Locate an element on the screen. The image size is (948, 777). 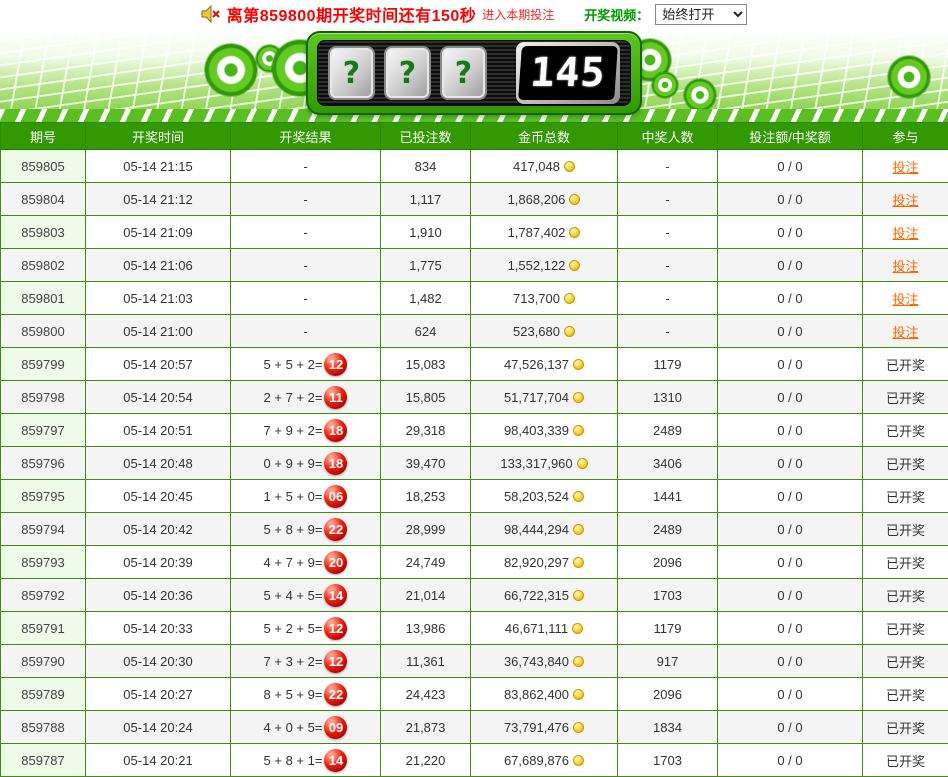
table-row: 859804 05-14 21:12-1,117 1,868,206-0 / 0 投注 is located at coordinates (474, 199).